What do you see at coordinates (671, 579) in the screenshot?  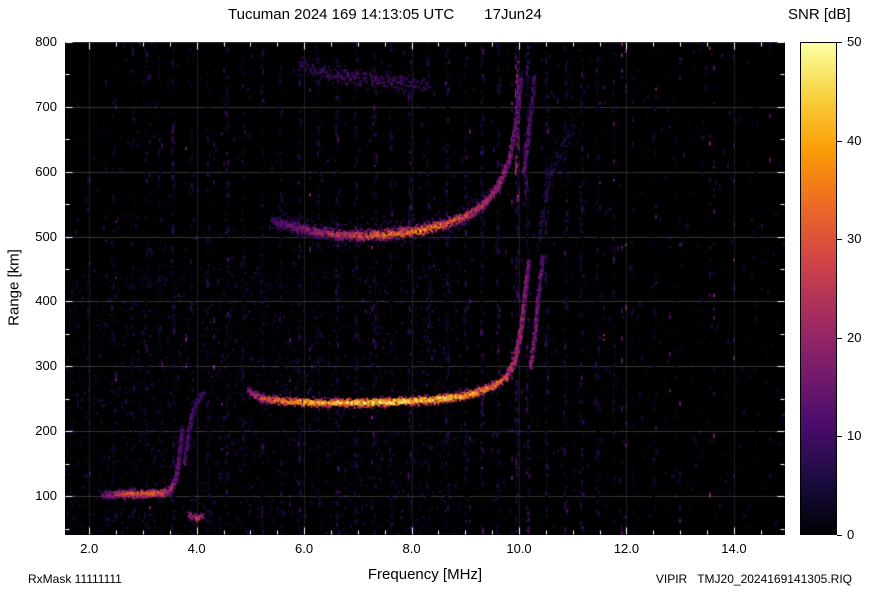 I see `instrument-label: VIPIR` at bounding box center [671, 579].